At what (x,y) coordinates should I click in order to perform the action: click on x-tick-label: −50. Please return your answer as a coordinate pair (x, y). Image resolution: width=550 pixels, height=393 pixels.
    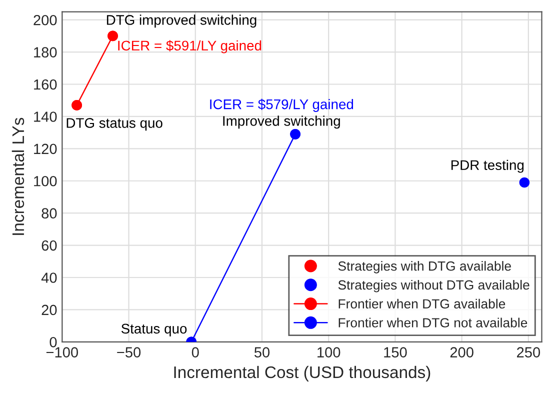
    Looking at the image, I should click on (129, 352).